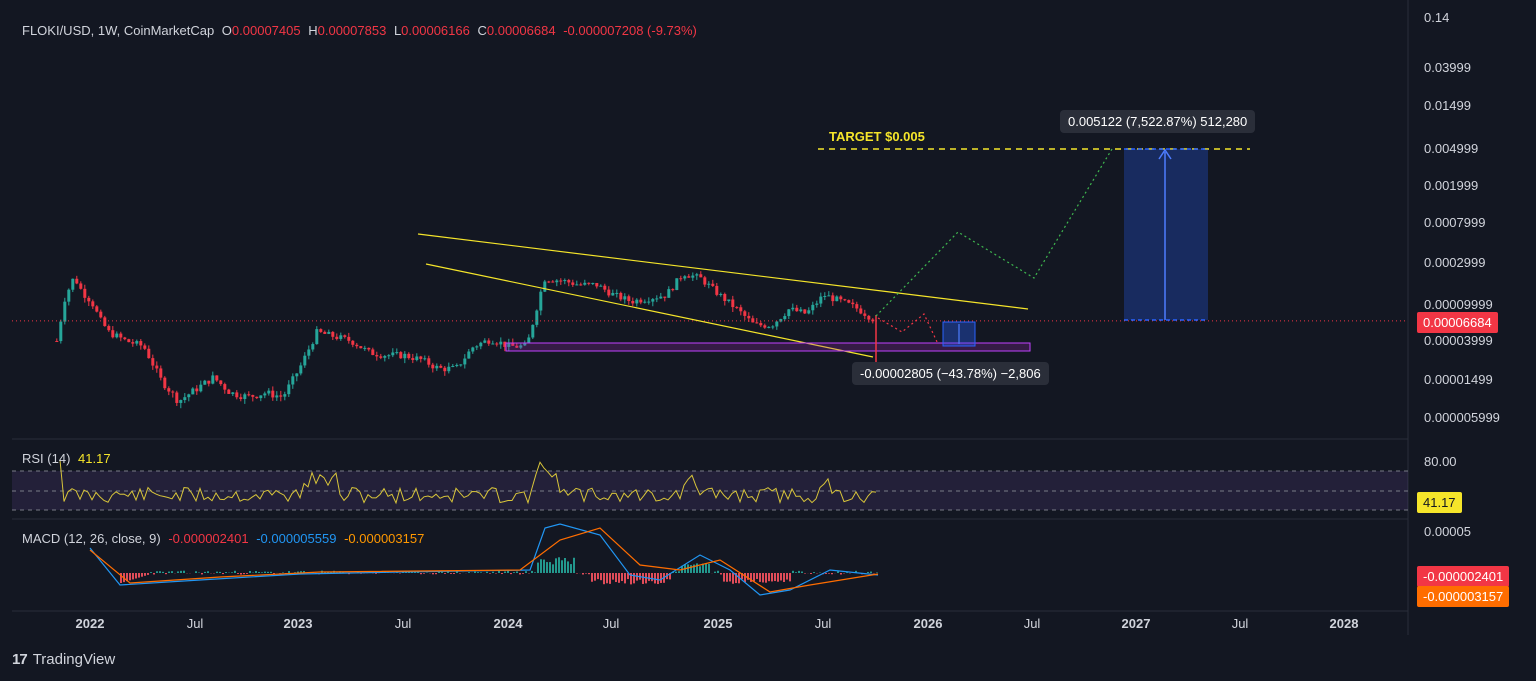  What do you see at coordinates (20, 659) in the screenshot?
I see `tv-logo-icon: 17` at bounding box center [20, 659].